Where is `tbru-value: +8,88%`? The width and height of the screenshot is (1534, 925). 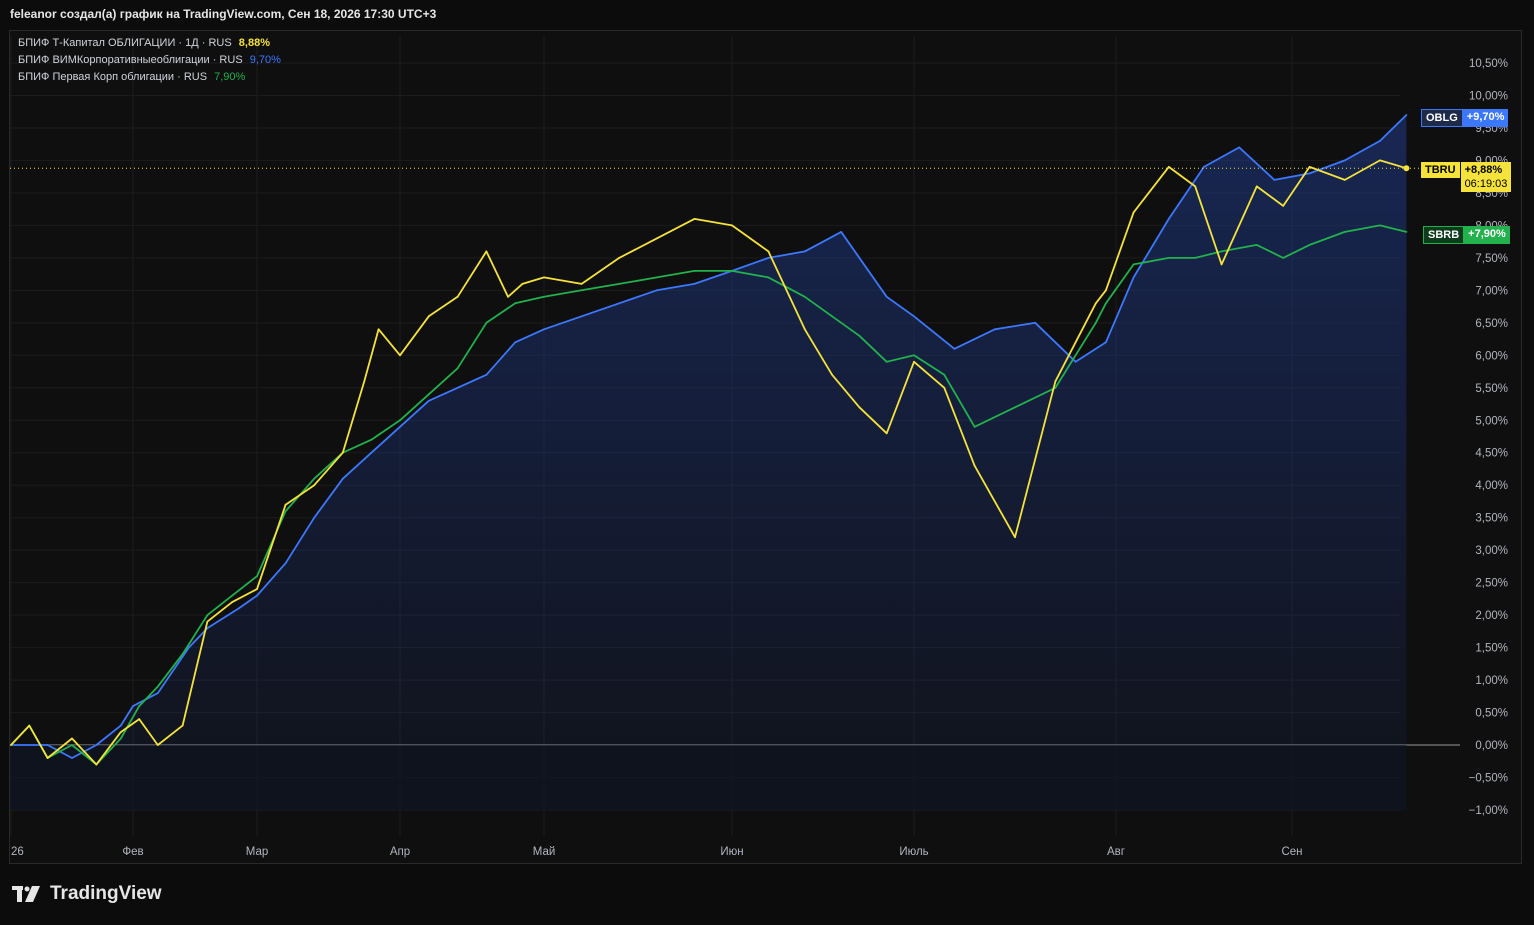 tbru-value: +8,88% is located at coordinates (1483, 170).